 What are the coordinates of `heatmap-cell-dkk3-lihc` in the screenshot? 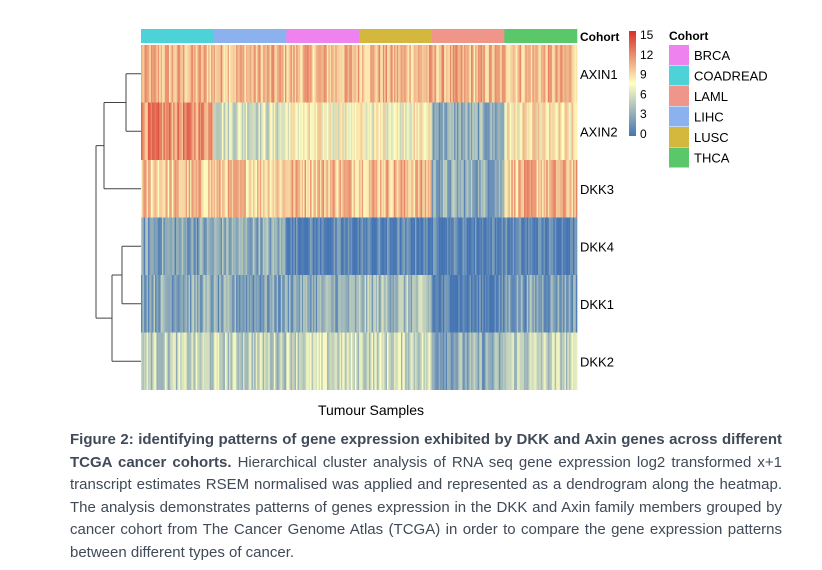 It's located at (250, 189).